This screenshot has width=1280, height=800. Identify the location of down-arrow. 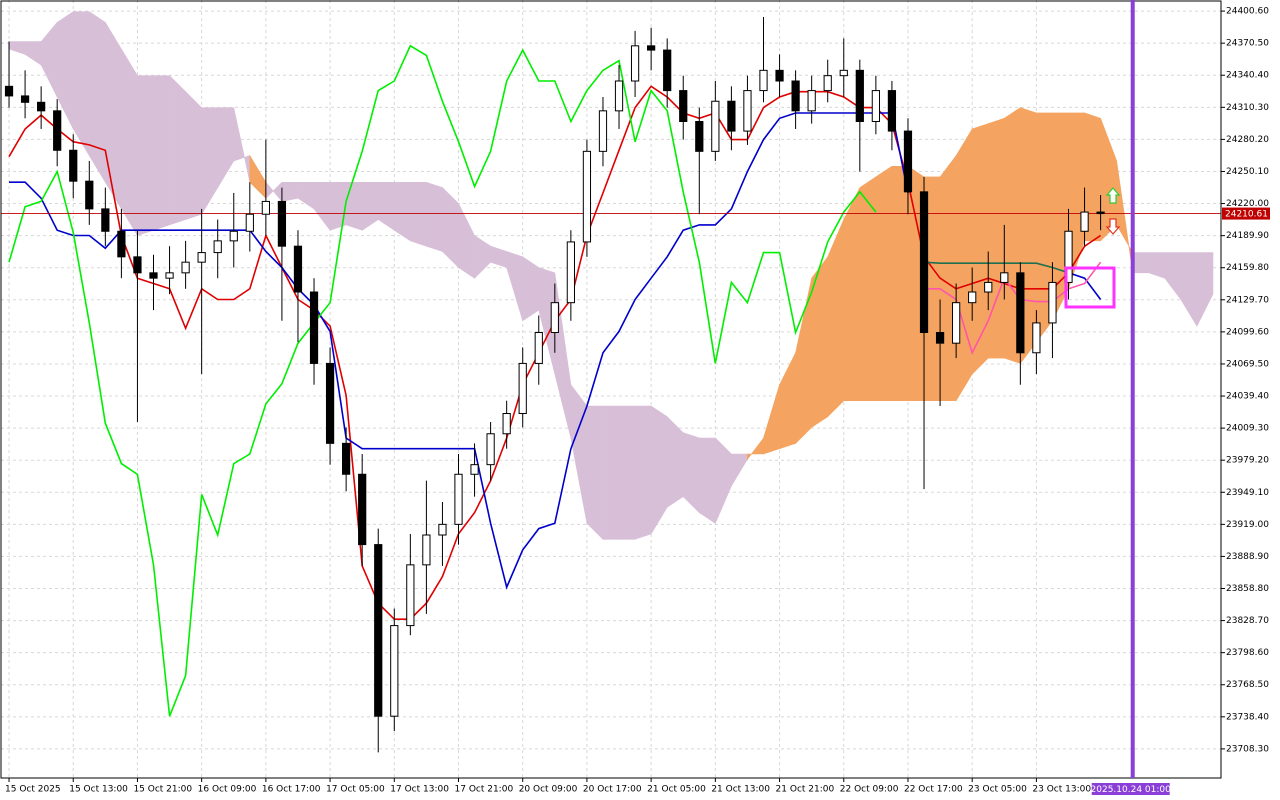
(1113, 226).